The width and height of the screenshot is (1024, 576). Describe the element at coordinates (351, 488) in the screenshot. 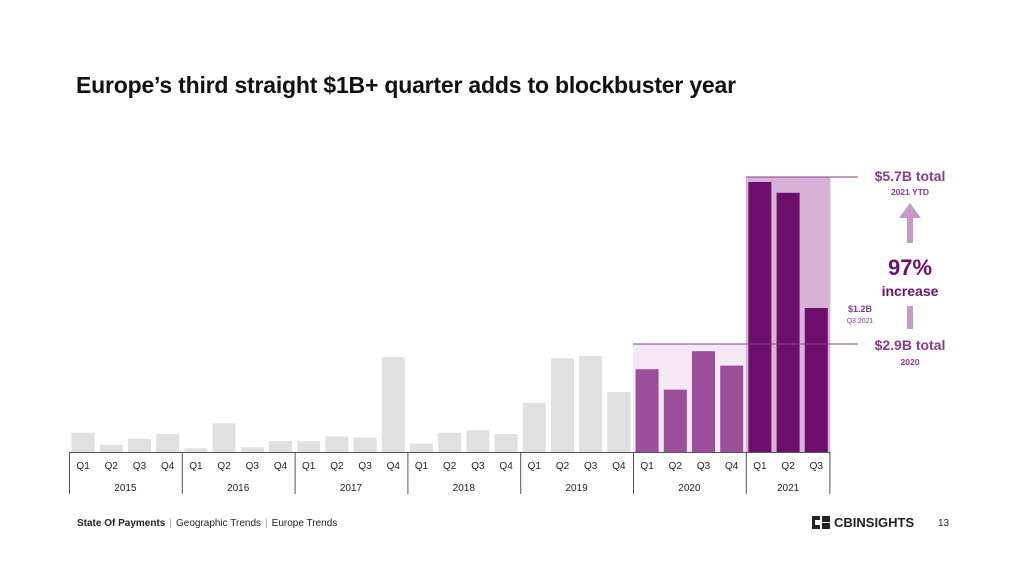

I see `year-label: 2017` at that location.